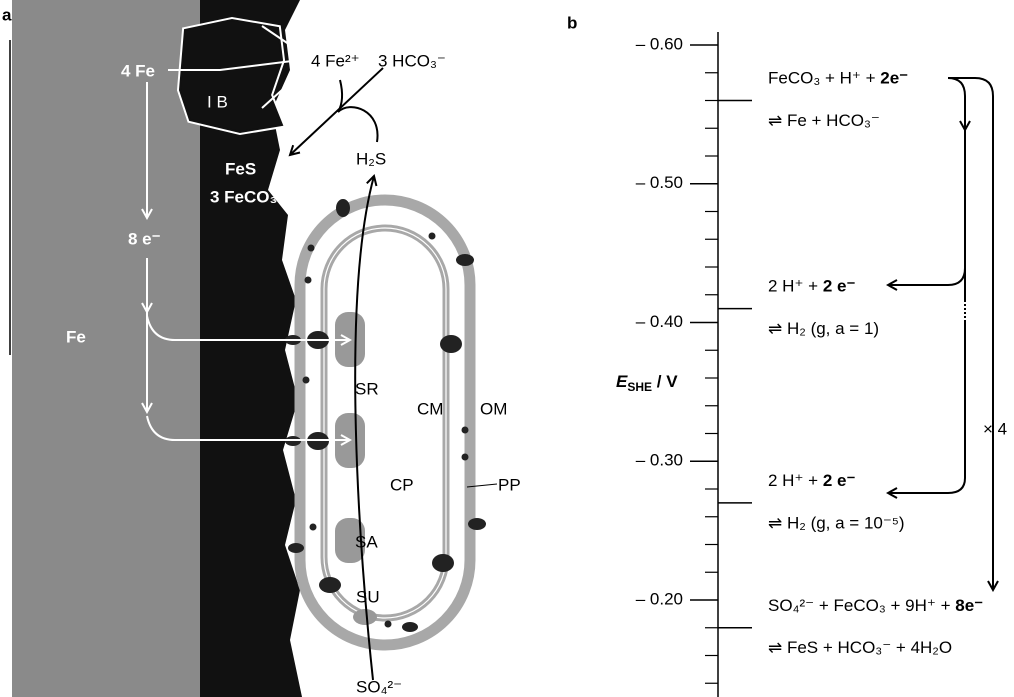  I want to click on panel-label: a, so click(7, 14).